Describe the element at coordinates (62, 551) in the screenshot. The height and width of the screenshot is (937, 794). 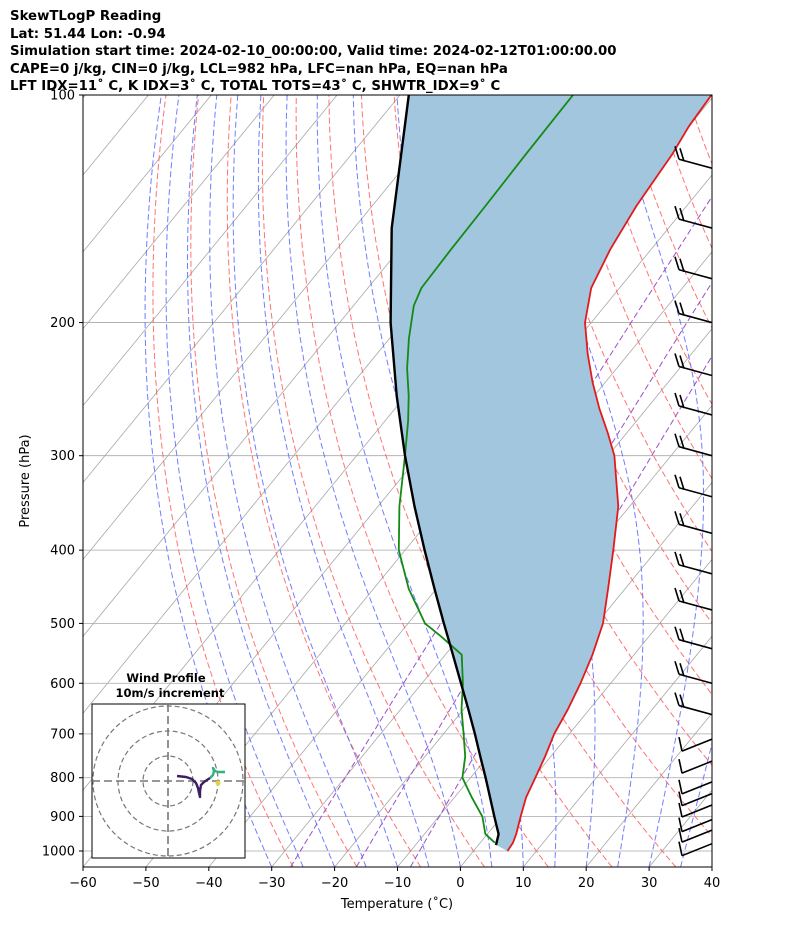
I see `y-tick-label: 400` at that location.